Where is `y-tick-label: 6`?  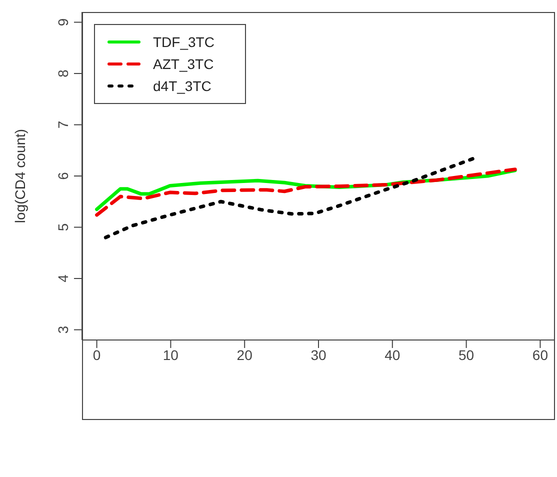
y-tick-label: 6 is located at coordinates (63, 176).